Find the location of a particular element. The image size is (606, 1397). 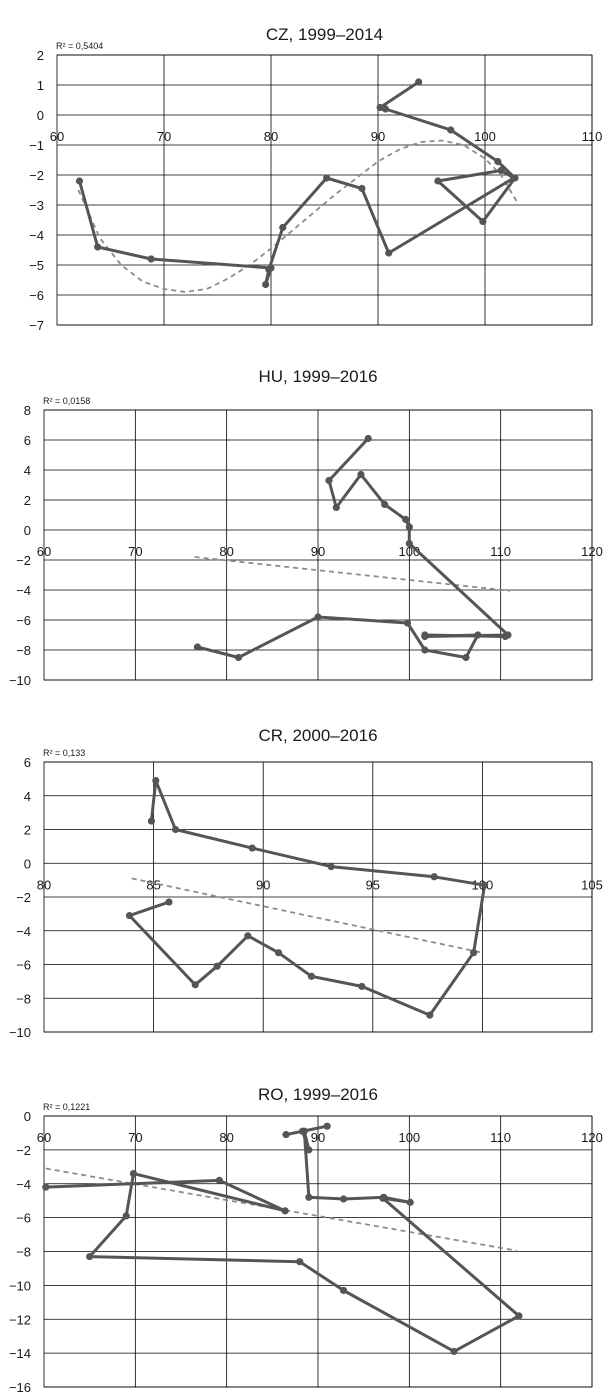

x-tick-label: 110 is located at coordinates (592, 136).